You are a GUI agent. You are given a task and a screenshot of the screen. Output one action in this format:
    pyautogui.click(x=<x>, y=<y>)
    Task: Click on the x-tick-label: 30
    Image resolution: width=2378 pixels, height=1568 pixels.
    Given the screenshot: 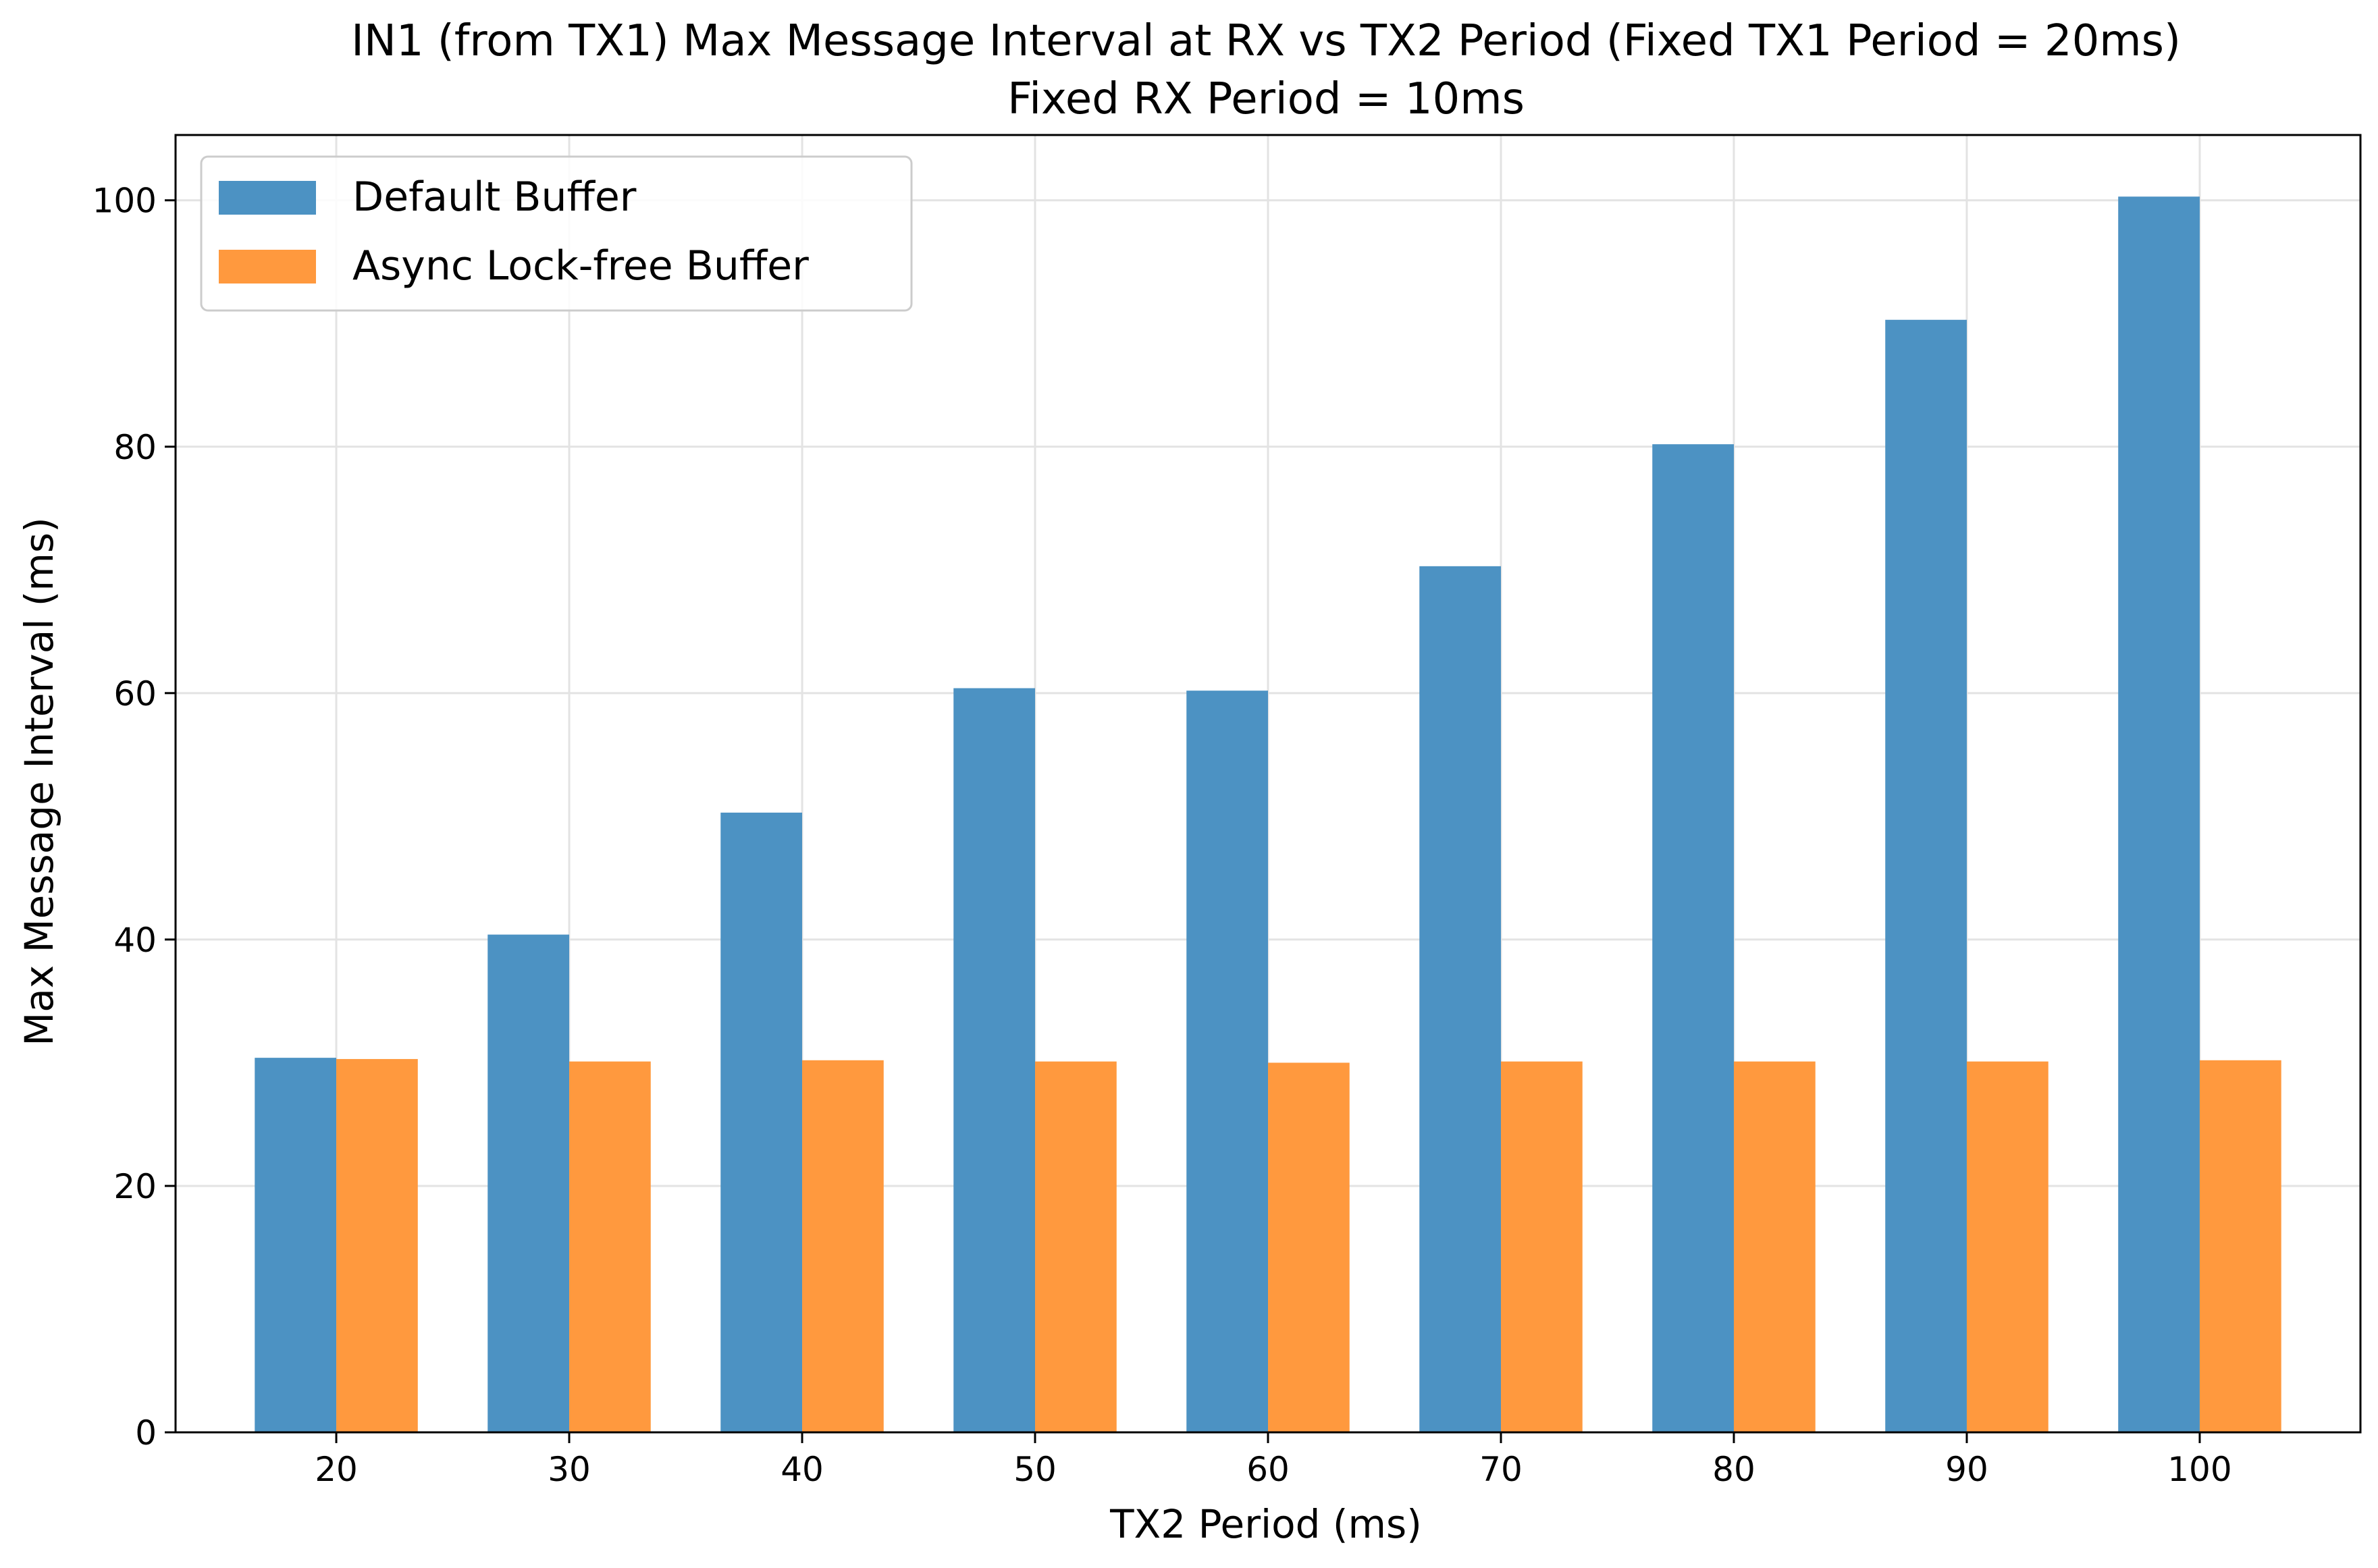 What is the action you would take?
    pyautogui.click(x=569, y=1469)
    